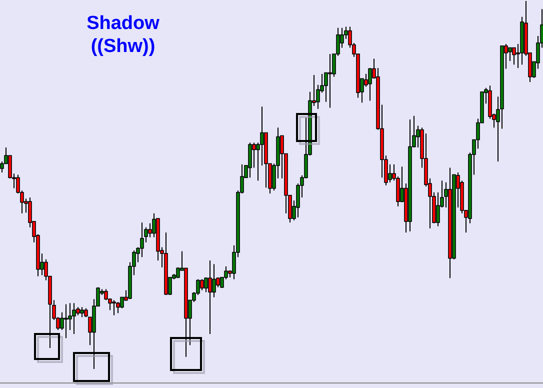 The height and width of the screenshot is (388, 543). I want to click on text: Shadow, so click(123, 23).